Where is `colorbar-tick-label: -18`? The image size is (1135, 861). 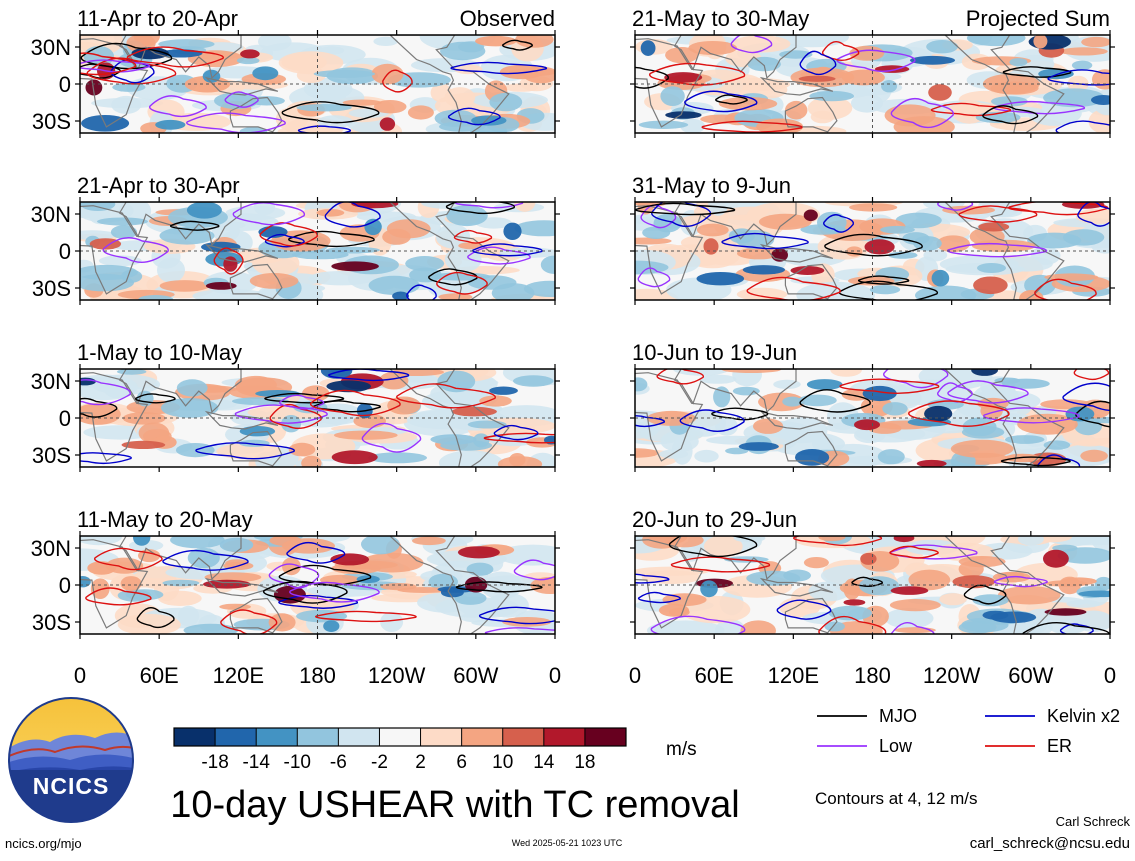
colorbar-tick-label: -18 is located at coordinates (214, 762).